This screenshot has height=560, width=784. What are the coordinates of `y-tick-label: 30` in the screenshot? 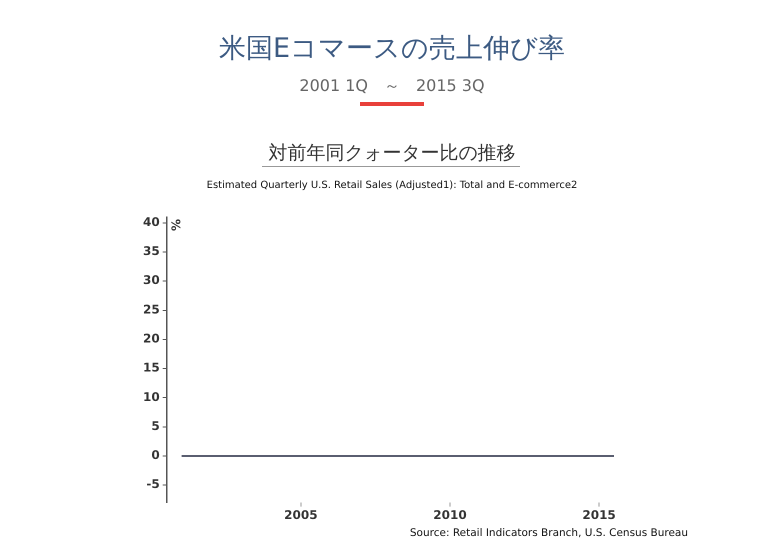 It's located at (151, 280).